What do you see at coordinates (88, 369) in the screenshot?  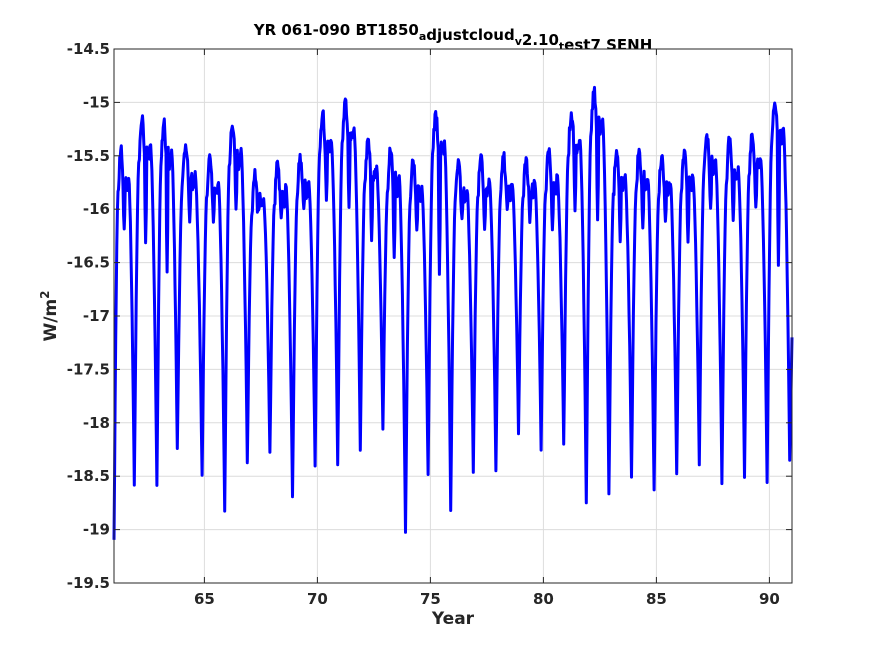 I see `y-tick-label: -17.5` at bounding box center [88, 369].